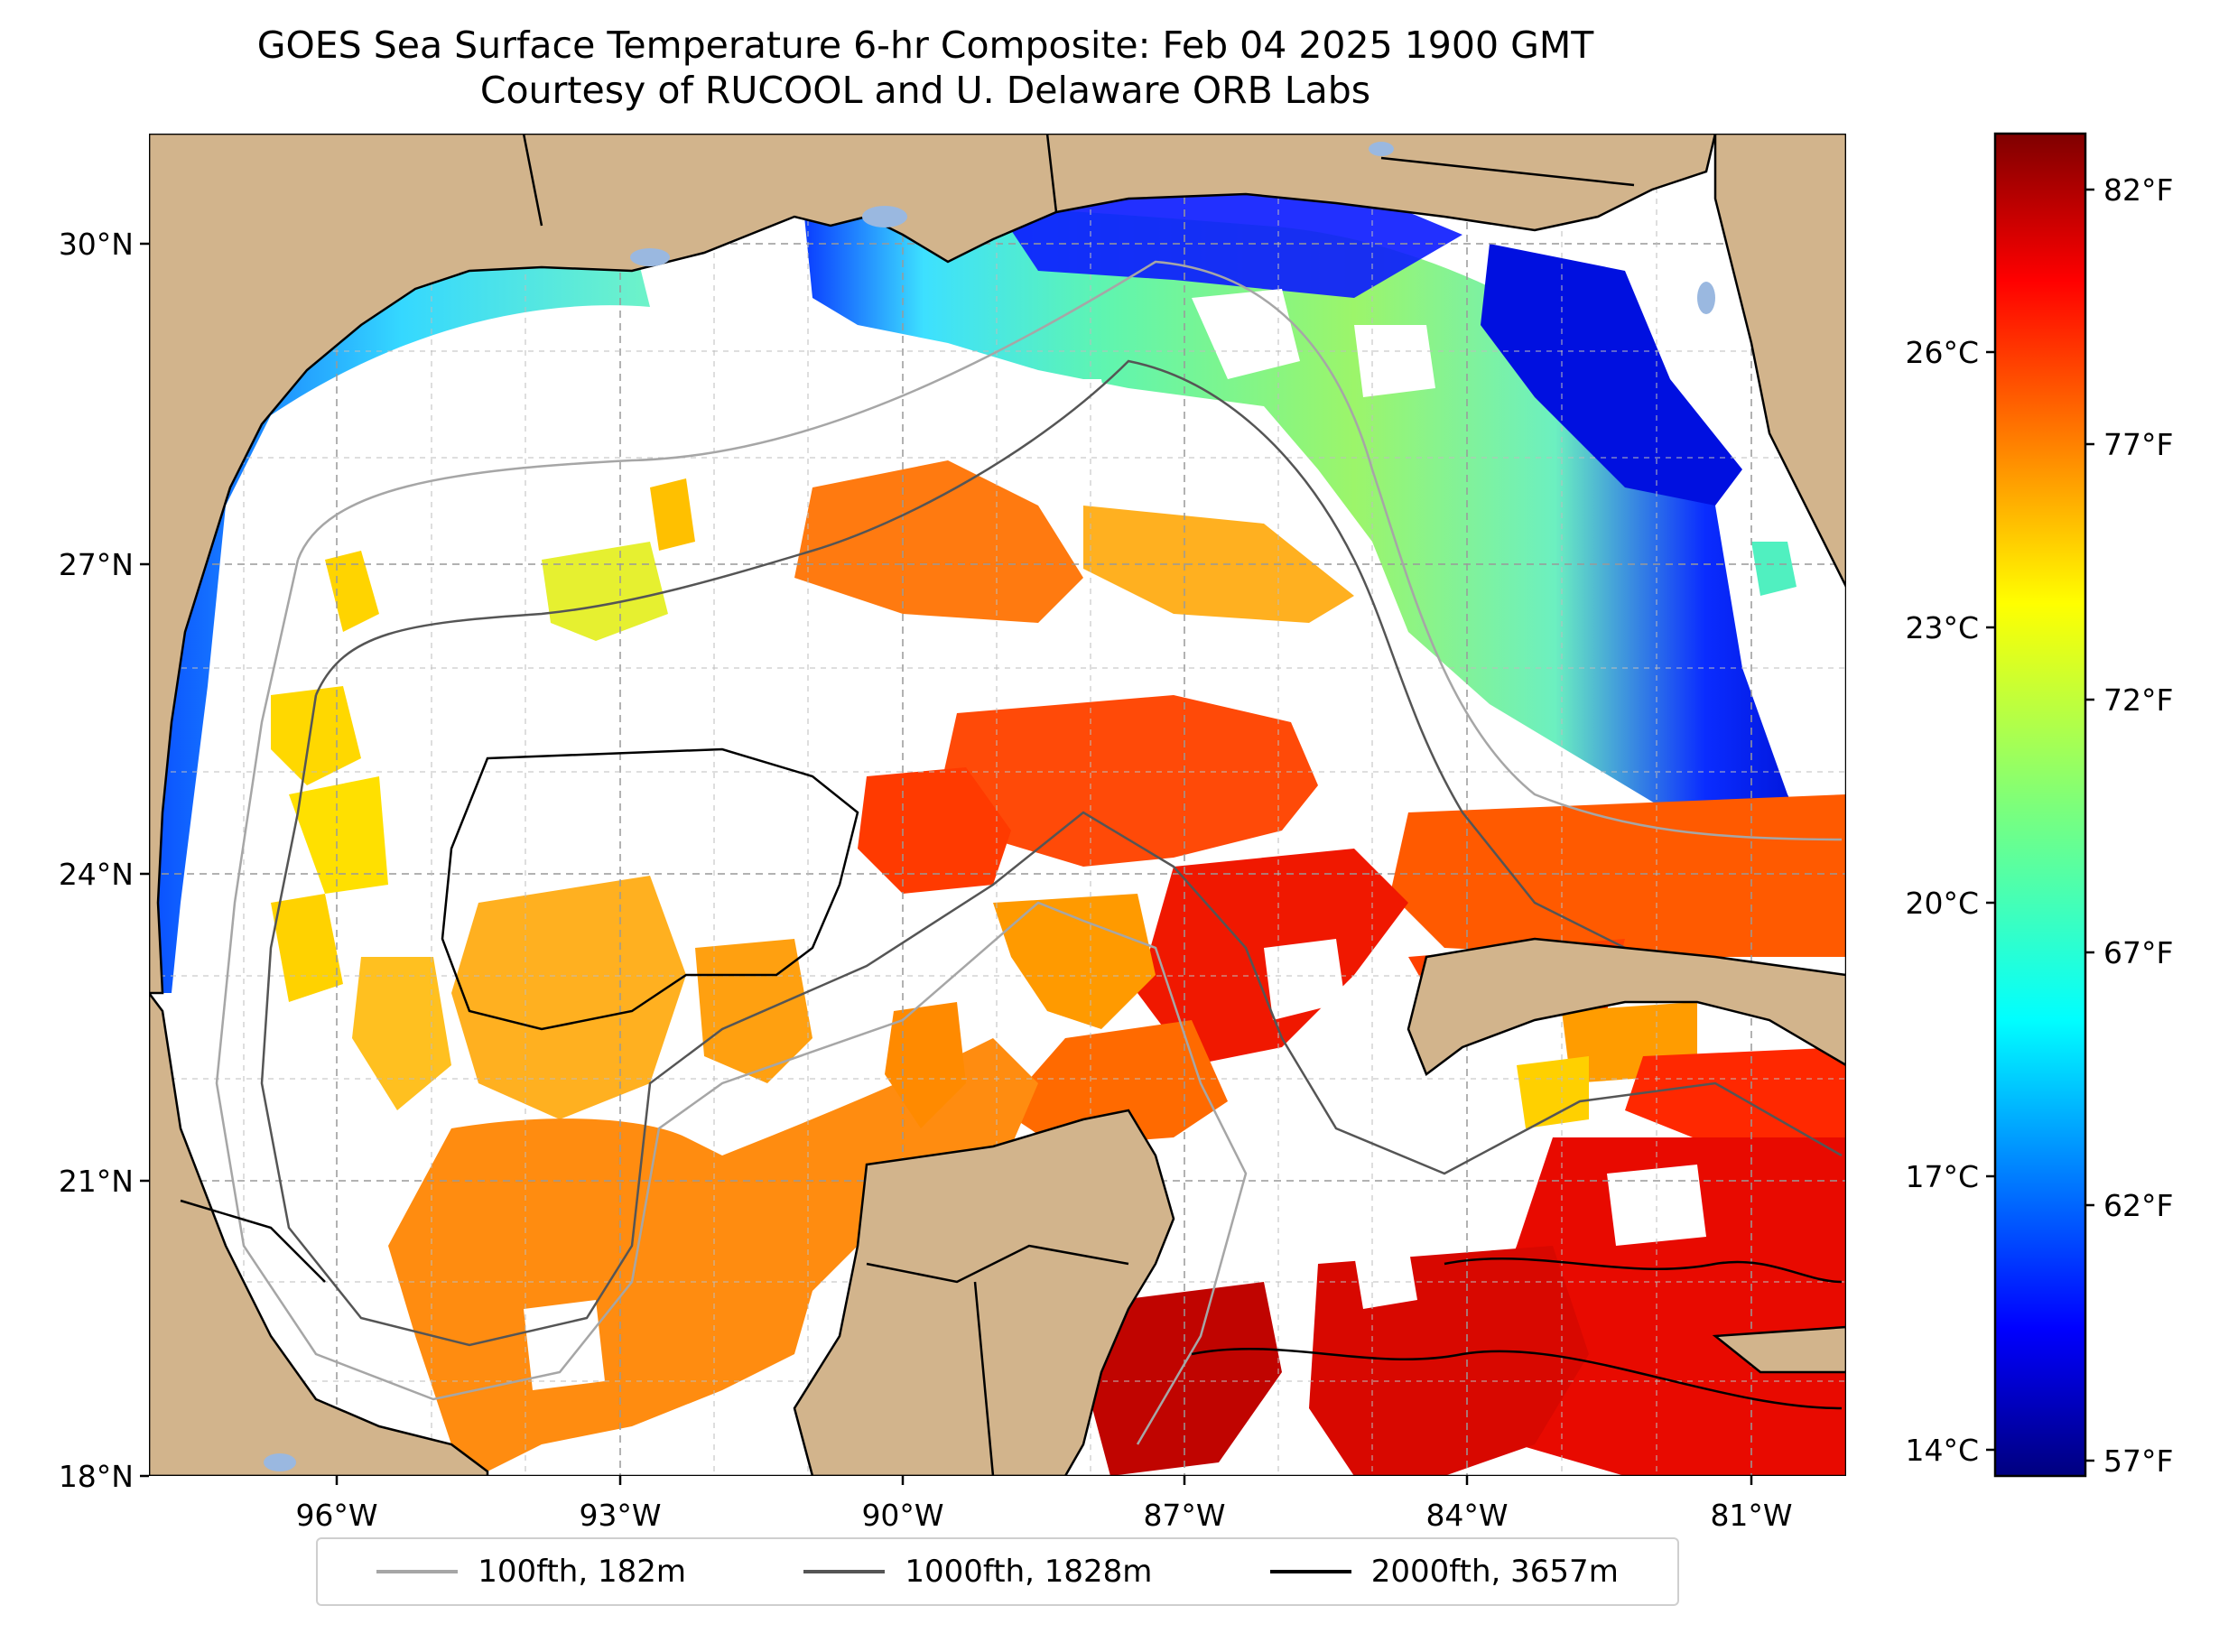 The height and width of the screenshot is (1652, 2219). I want to click on lon-label: 96°W, so click(336, 1515).